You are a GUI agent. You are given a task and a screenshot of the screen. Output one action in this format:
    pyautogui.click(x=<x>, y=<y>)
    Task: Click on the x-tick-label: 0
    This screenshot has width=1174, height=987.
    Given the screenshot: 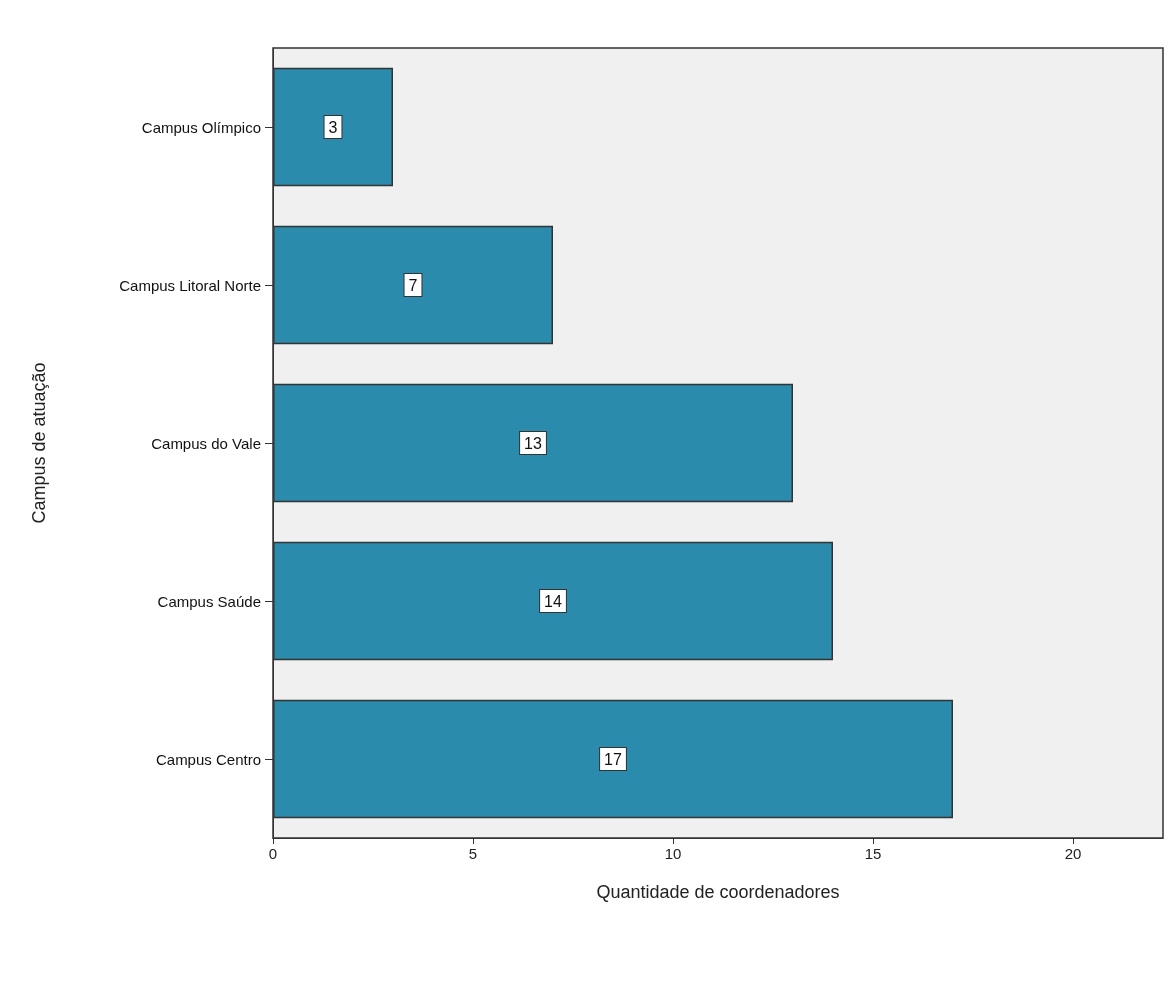 What is the action you would take?
    pyautogui.click(x=273, y=853)
    